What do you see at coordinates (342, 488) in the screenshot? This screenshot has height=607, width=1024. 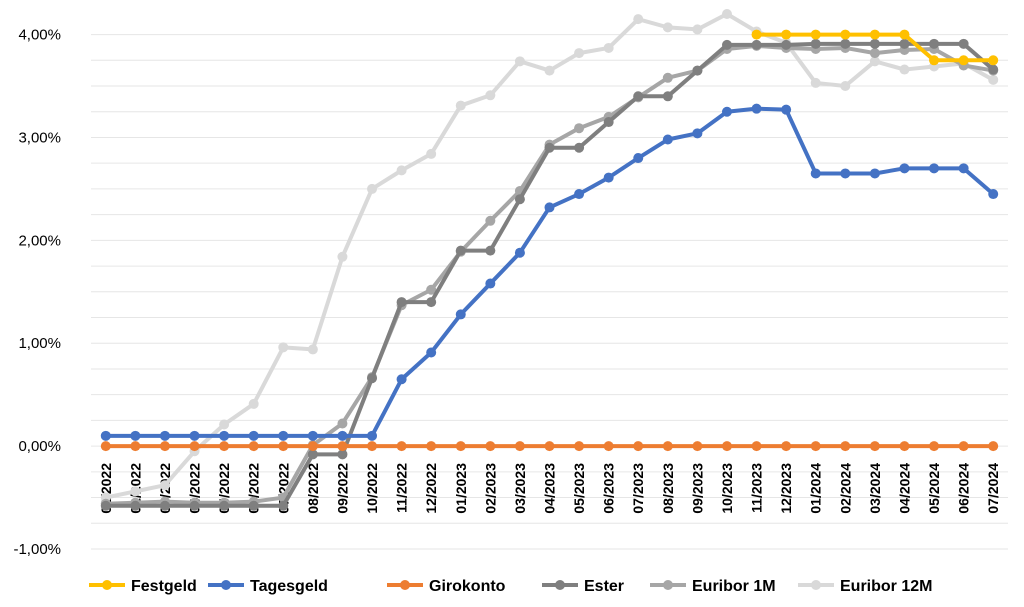 I see `x-tick-label: 09/2022` at bounding box center [342, 488].